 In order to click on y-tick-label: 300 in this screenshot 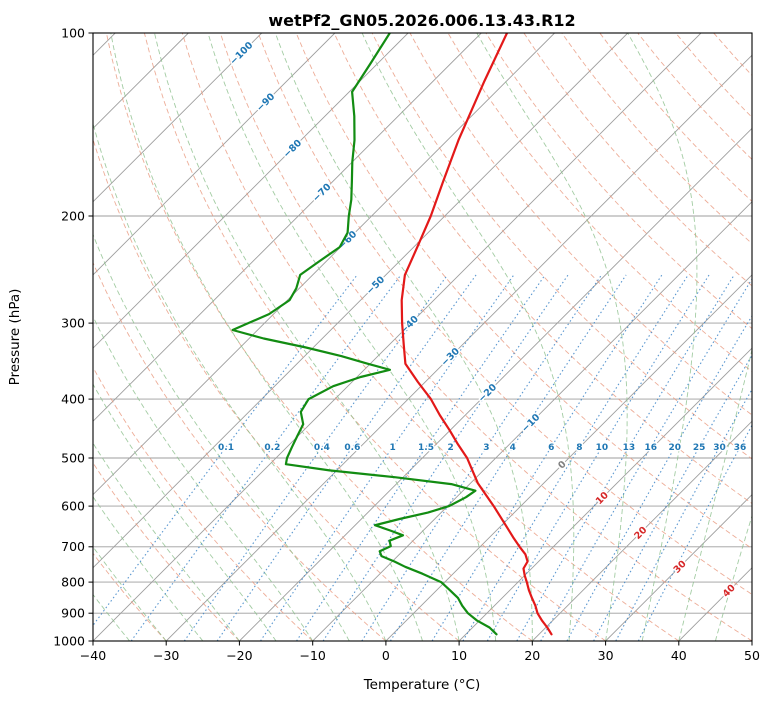, I will do `click(73, 322)`.